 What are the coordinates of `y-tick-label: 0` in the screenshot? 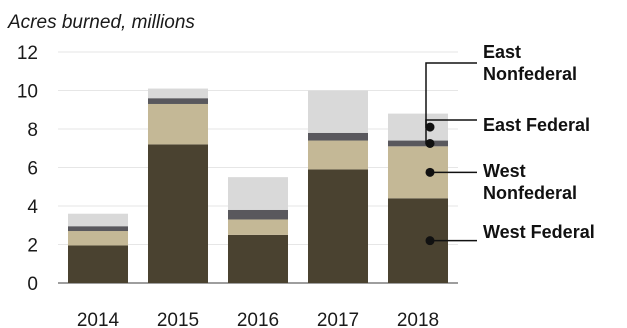 It's located at (32, 284).